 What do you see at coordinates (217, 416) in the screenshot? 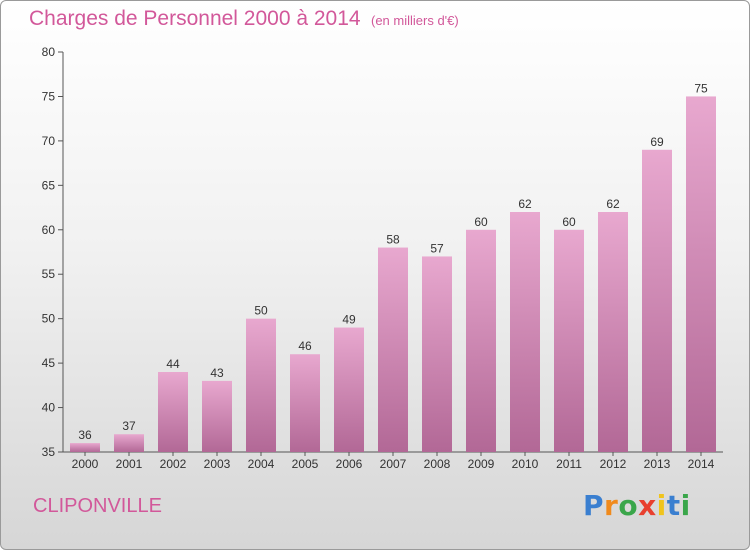
I see `bar-2003` at bounding box center [217, 416].